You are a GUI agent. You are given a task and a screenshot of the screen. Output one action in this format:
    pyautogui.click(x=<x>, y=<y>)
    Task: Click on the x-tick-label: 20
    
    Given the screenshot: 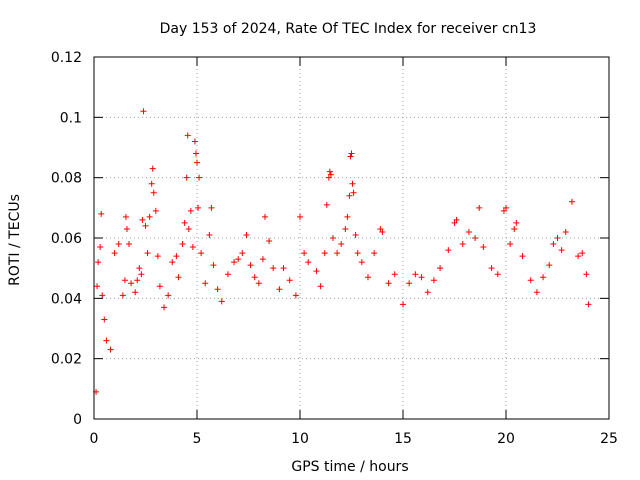 What is the action you would take?
    pyautogui.click(x=506, y=439)
    